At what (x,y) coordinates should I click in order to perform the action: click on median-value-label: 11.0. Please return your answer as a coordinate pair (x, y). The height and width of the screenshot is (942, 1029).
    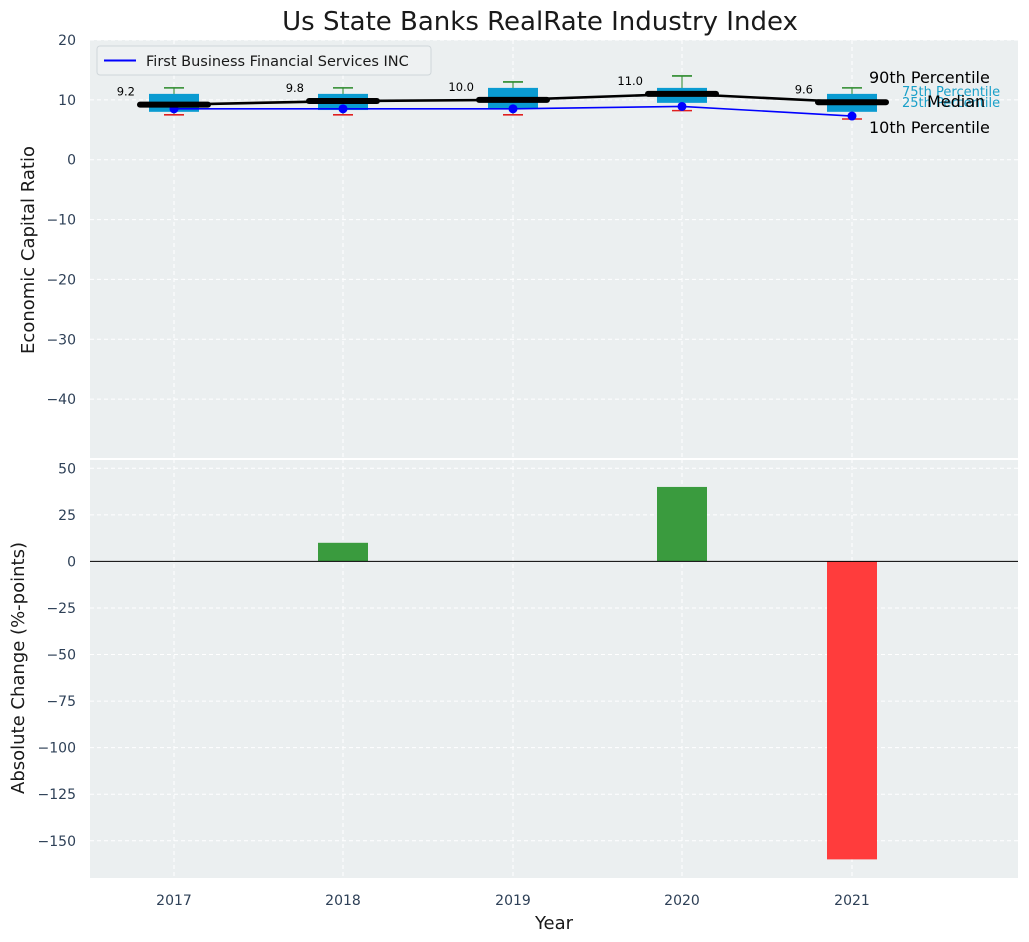
    Looking at the image, I should click on (630, 81).